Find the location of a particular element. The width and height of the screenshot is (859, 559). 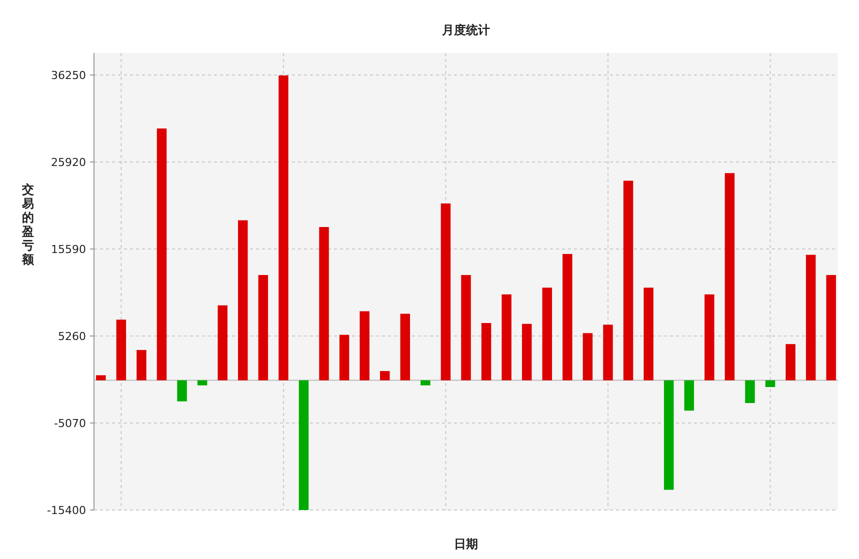

chart-title: 月度统计 is located at coordinates (465, 30).